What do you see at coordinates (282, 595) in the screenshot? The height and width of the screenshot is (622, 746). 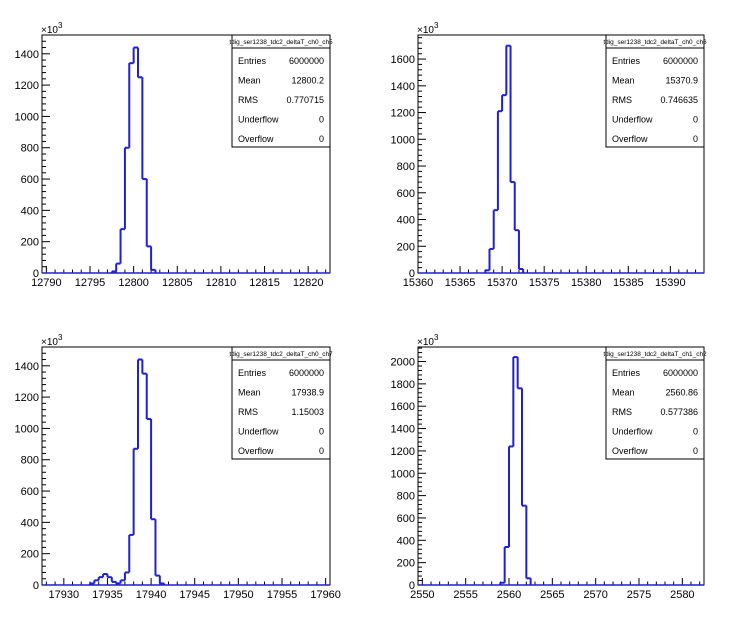 I see `x-tick-label: 17955` at bounding box center [282, 595].